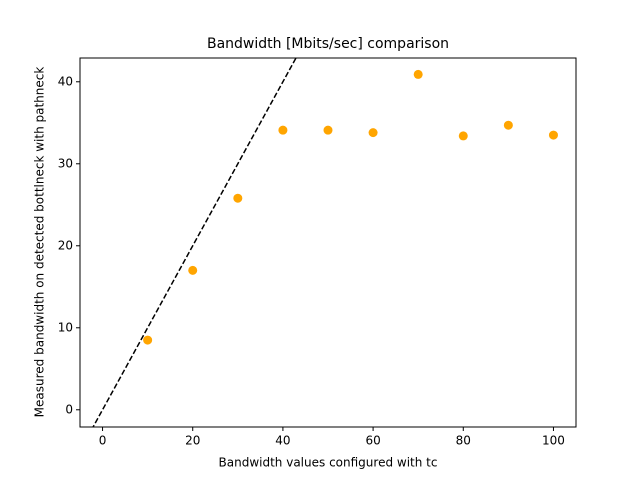 This screenshot has height=480, width=640. Describe the element at coordinates (372, 441) in the screenshot. I see `x-tick-label: 60` at that location.